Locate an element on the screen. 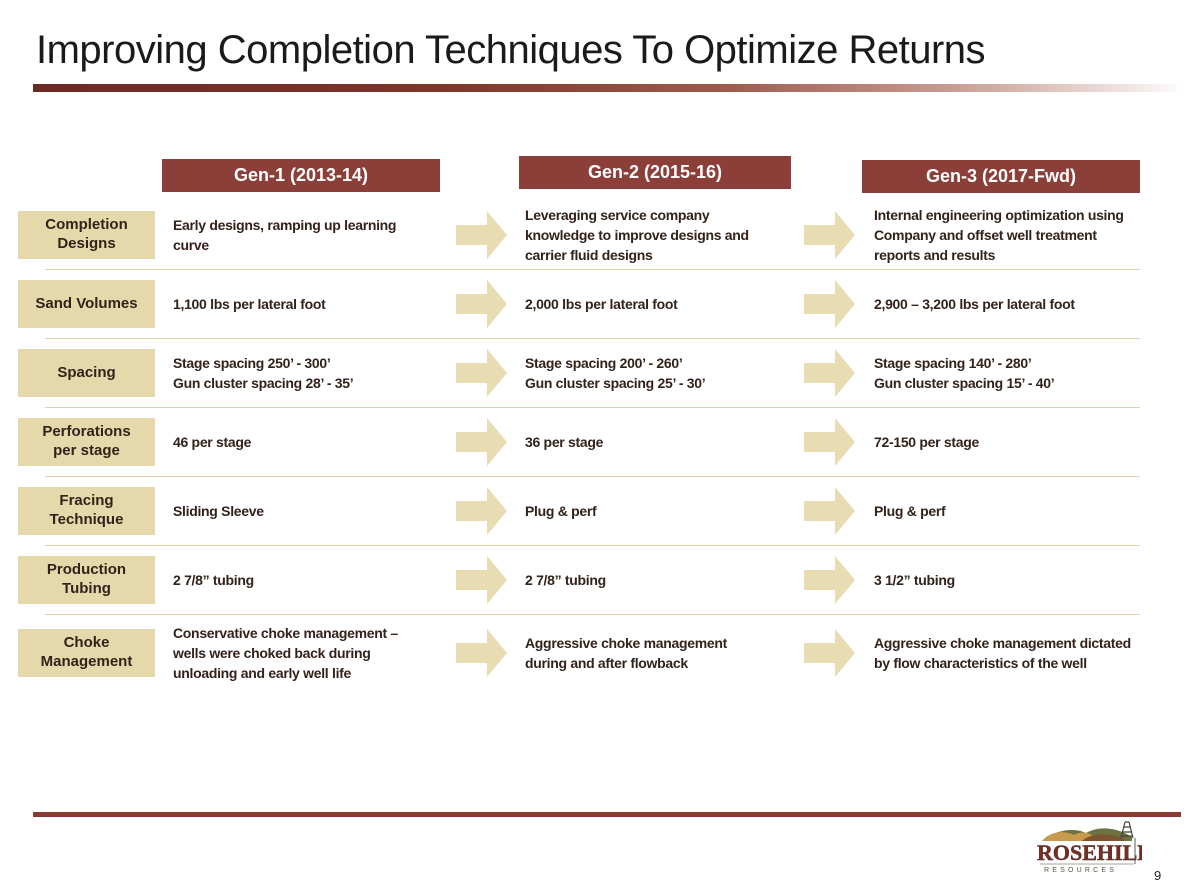 The image size is (1194, 896). row-label-completion-designs: Completion Designs is located at coordinates (86, 235).